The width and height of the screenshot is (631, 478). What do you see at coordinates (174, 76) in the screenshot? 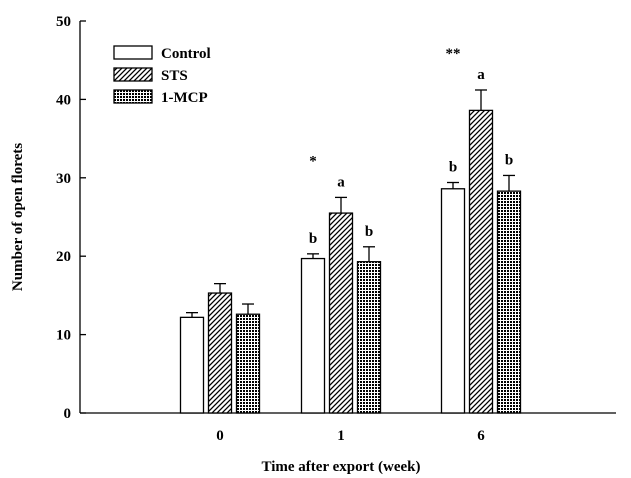
I see `legend-label: STS` at bounding box center [174, 76].